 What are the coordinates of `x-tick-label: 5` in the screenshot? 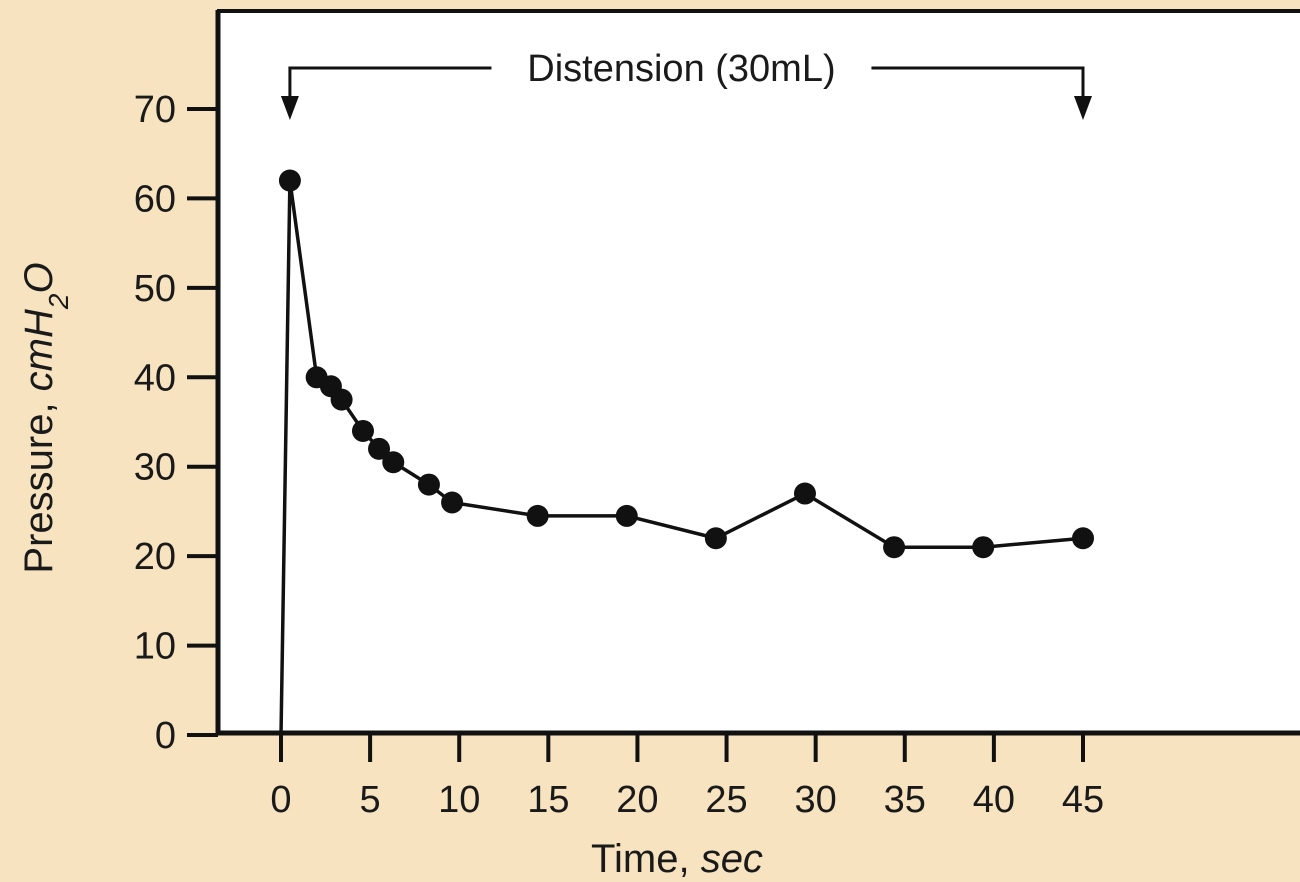 It's located at (370, 800).